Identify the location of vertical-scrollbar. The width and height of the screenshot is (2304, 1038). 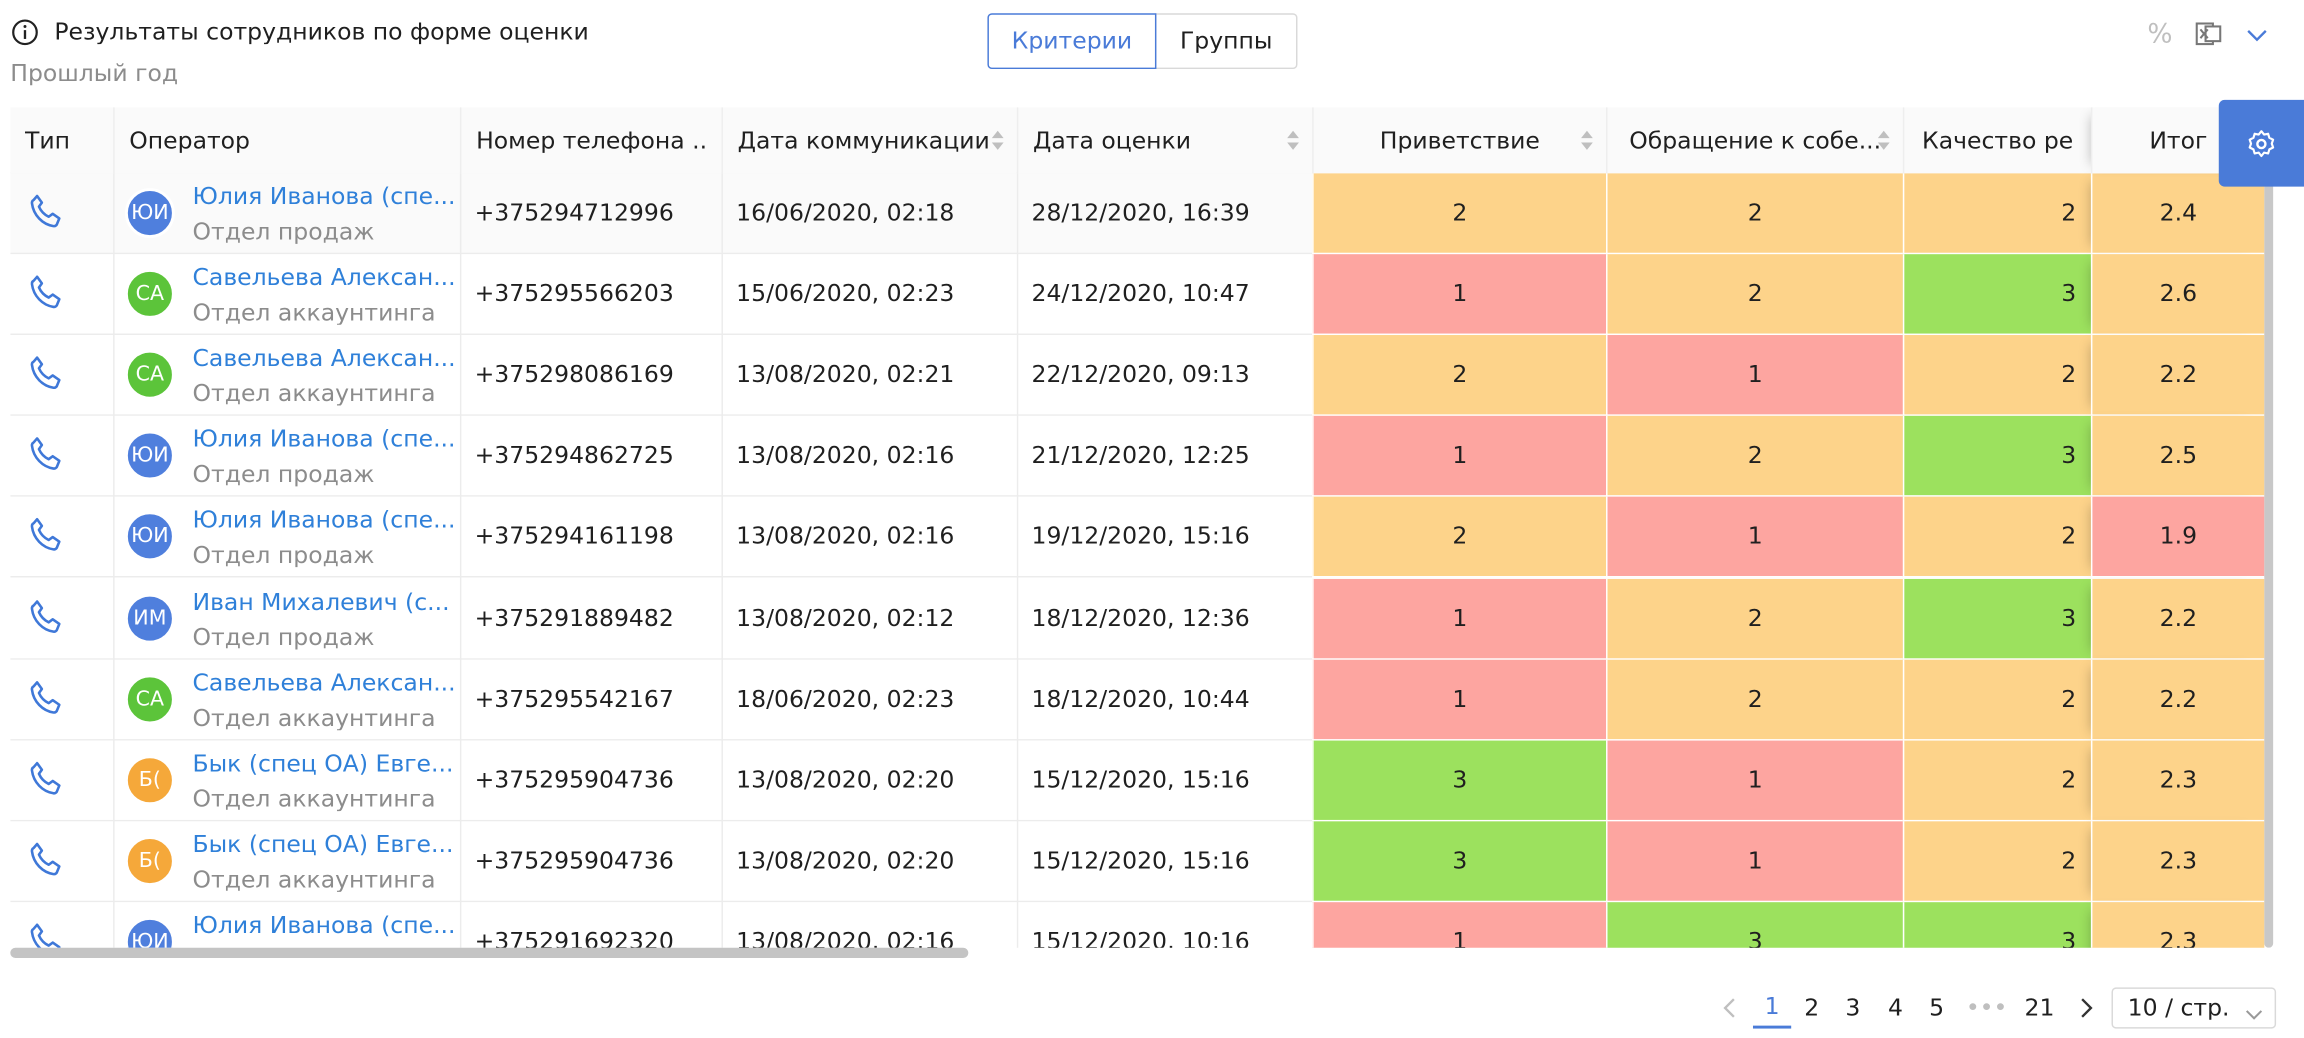
(2269, 560).